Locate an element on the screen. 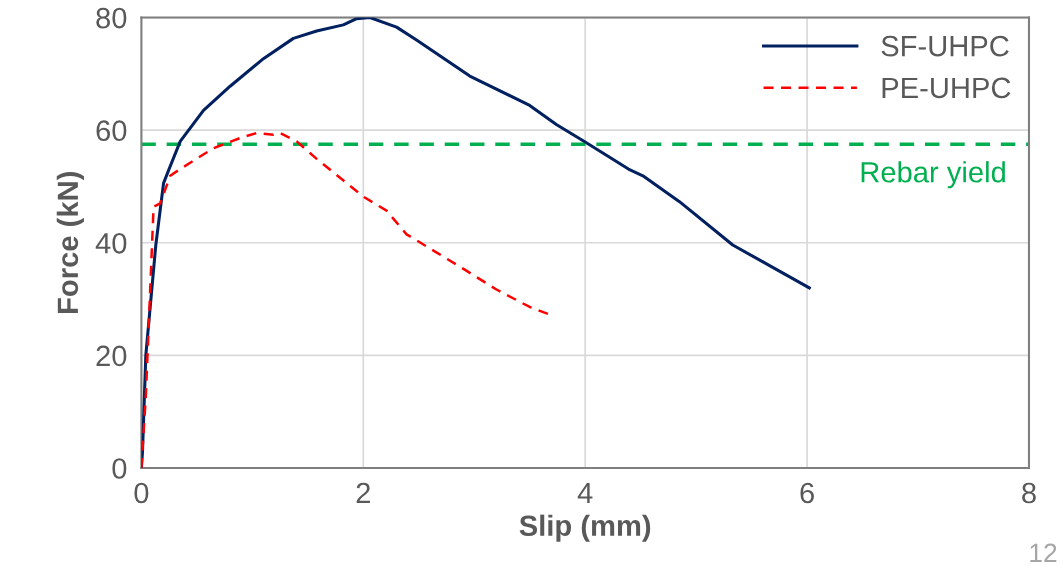 This screenshot has height=585, width=1063. legend-label: SF-UHPC is located at coordinates (945, 46).